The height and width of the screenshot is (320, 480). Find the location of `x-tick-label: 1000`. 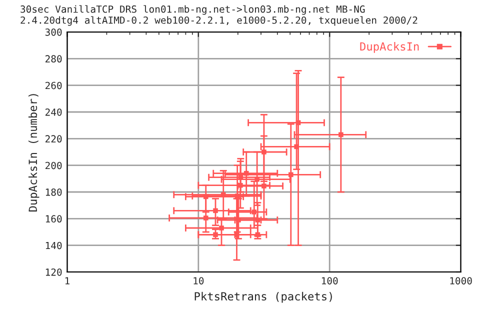

x-tick-label: 1000 is located at coordinates (461, 280).